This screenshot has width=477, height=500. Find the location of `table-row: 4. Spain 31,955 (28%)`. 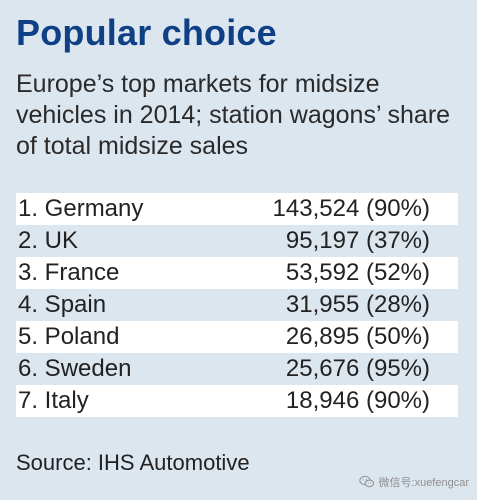

table-row: 4. Spain 31,955 (28%) is located at coordinates (237, 305).